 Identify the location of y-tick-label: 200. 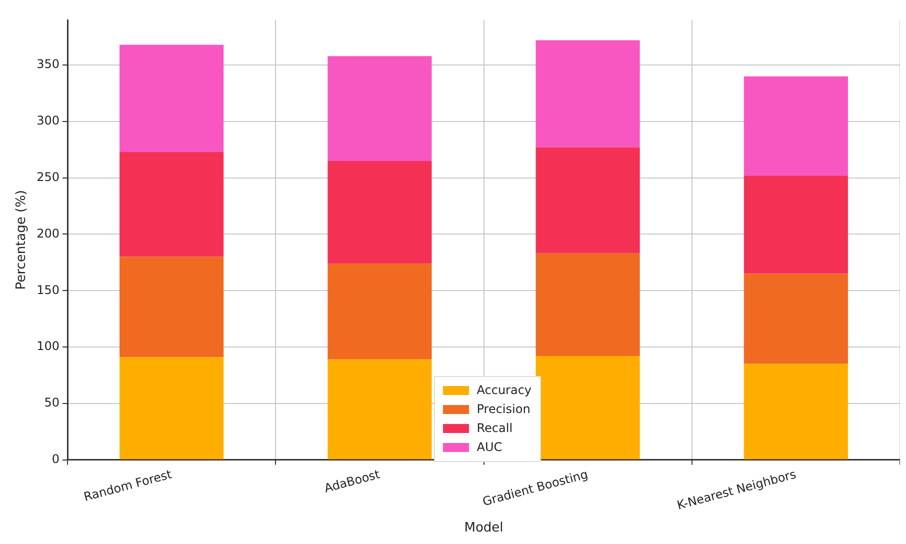
(48, 233).